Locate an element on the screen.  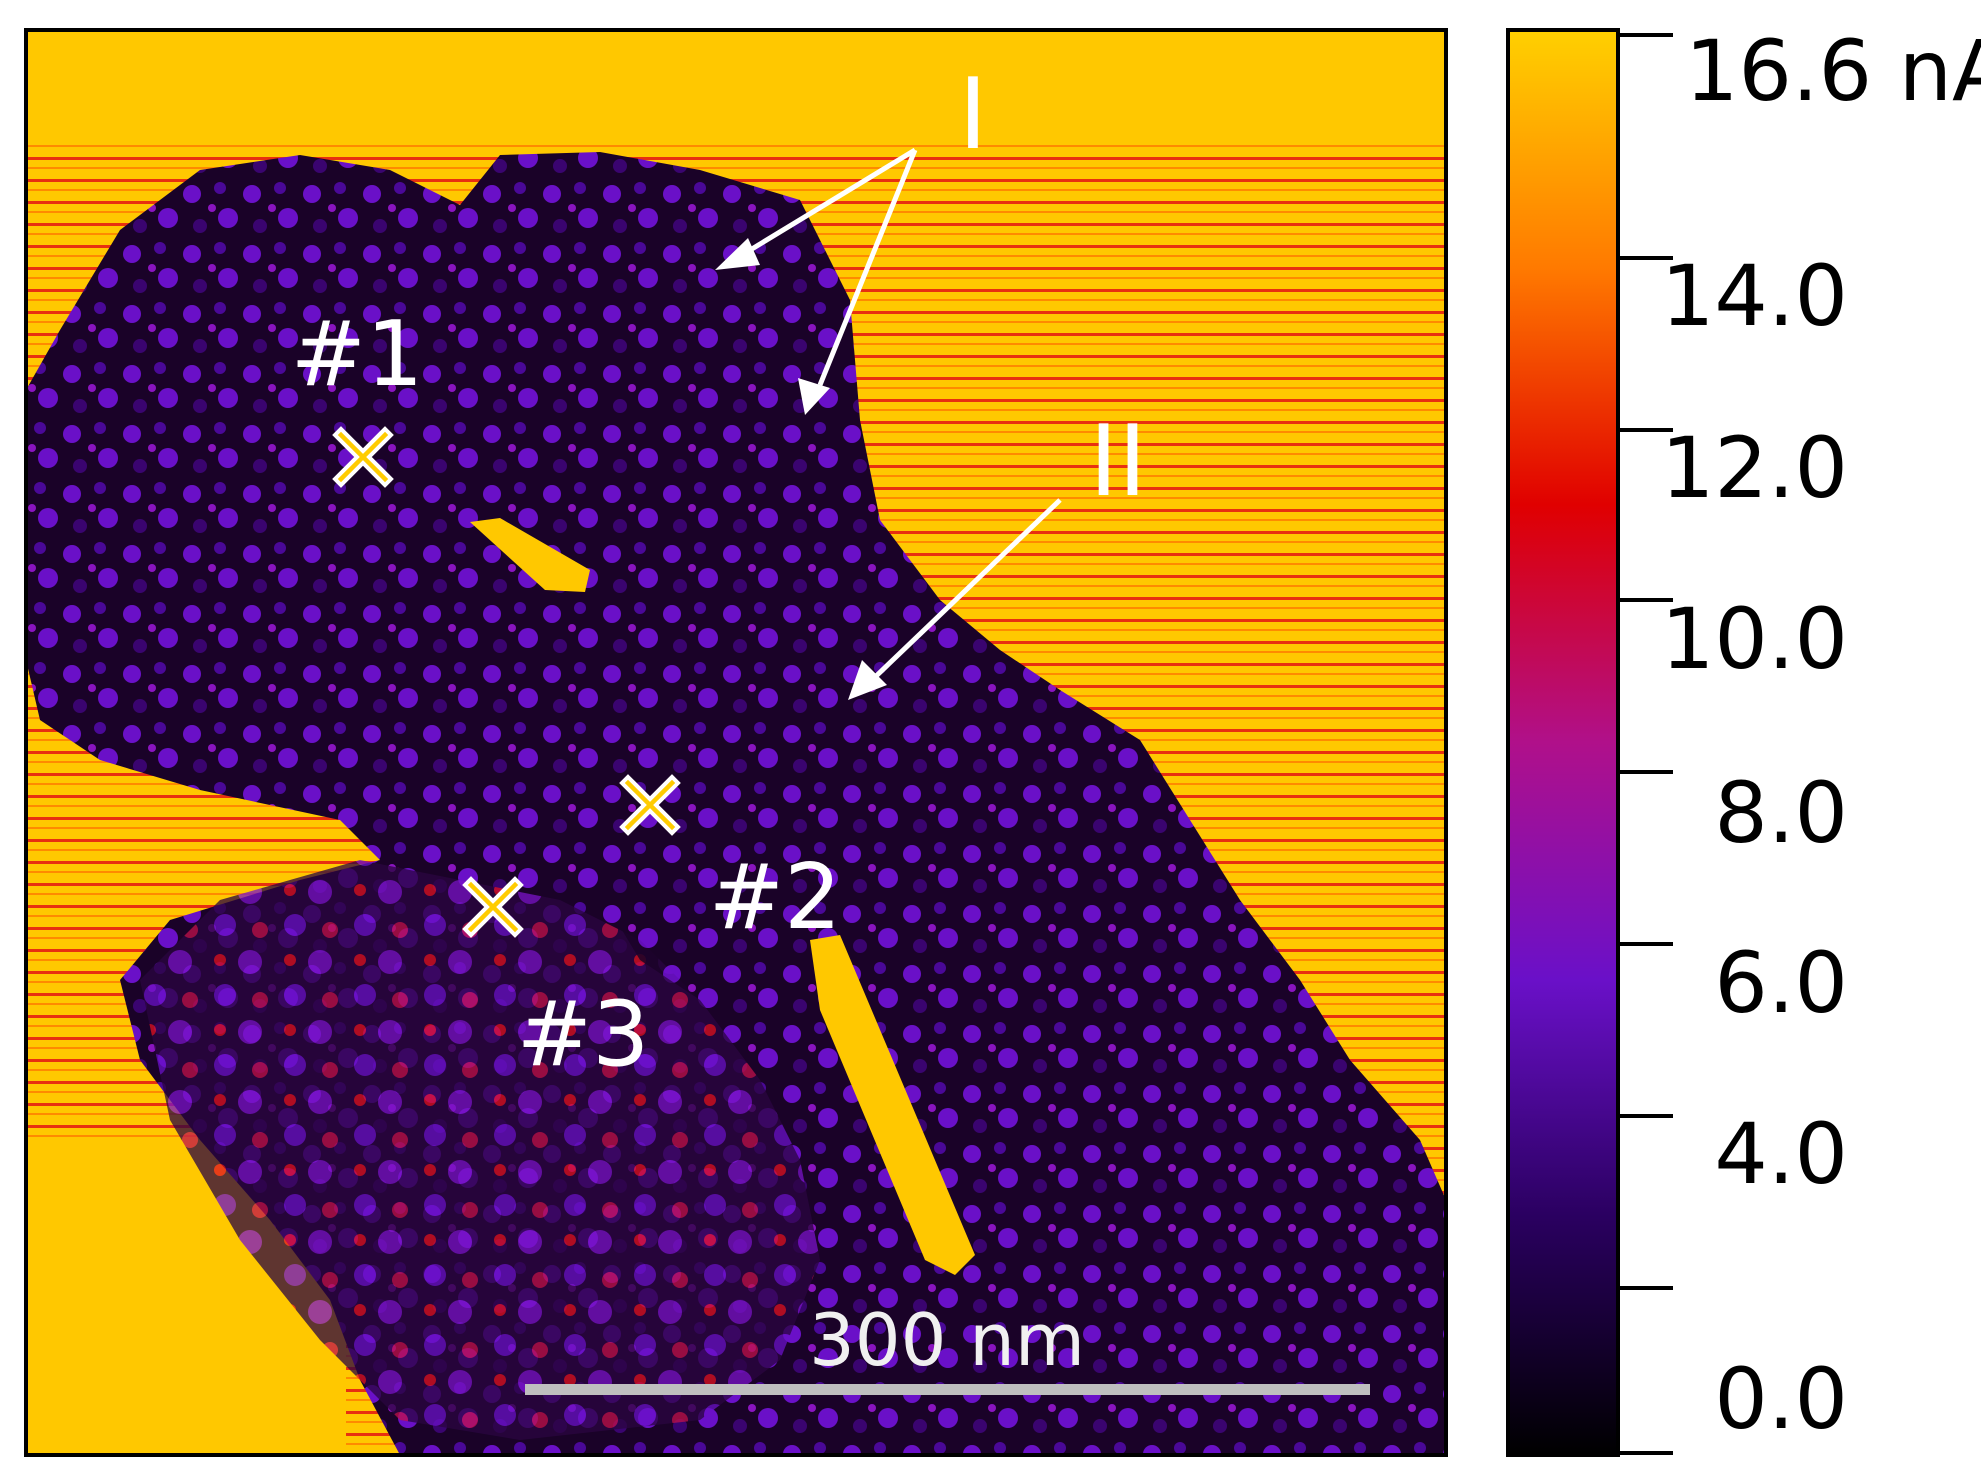
colorbar-tick-label: 8.0 is located at coordinates (1781, 813).